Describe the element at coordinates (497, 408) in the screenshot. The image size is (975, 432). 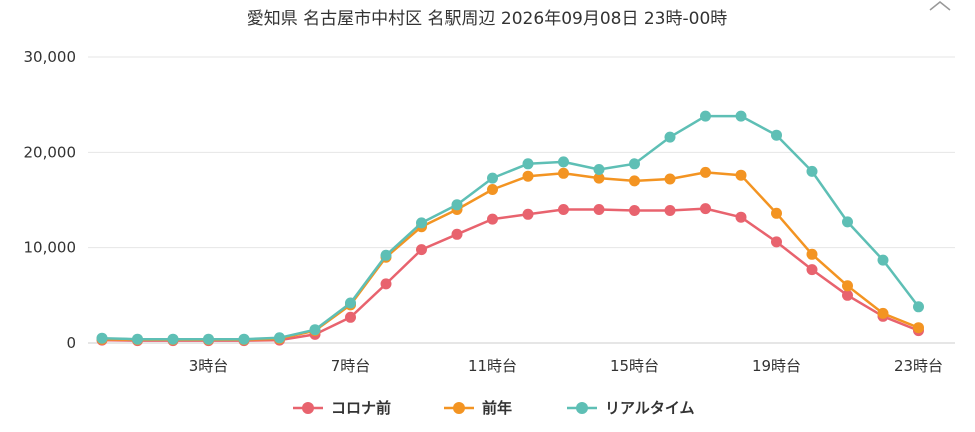
I see `legend-label: 前年` at that location.